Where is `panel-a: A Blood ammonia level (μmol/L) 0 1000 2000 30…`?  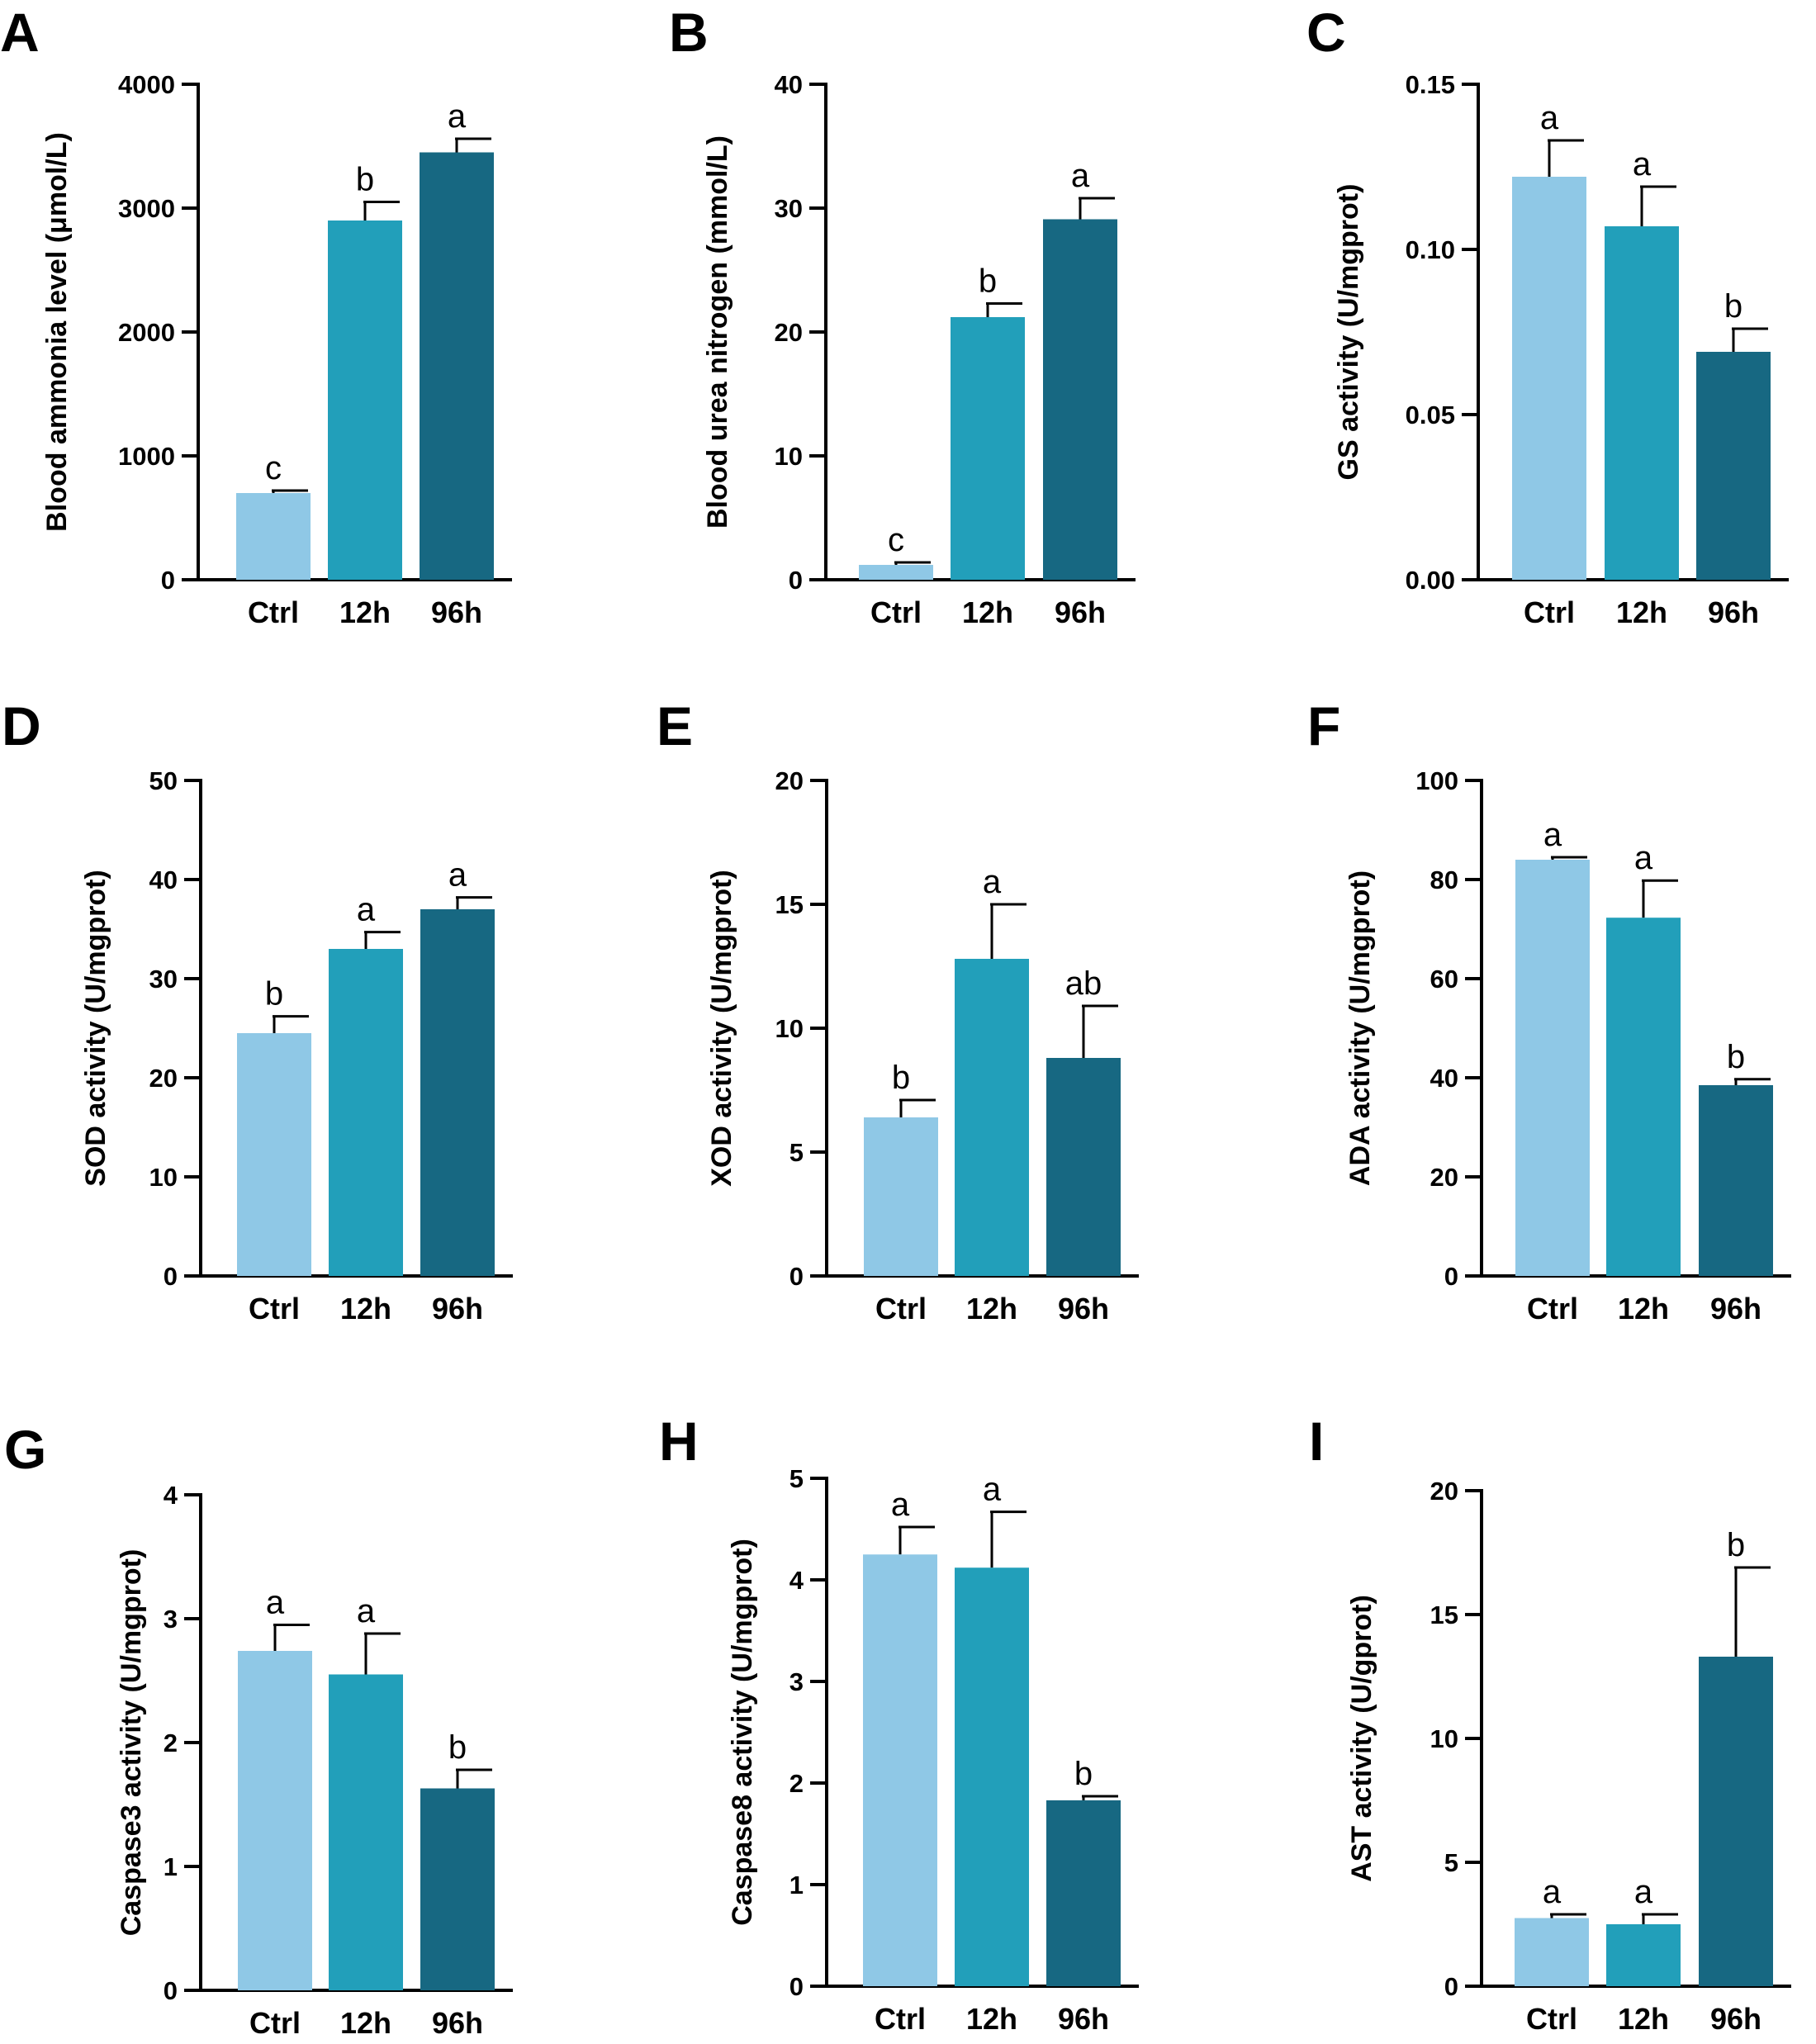
panel-a: A Blood ammonia level (μmol/L) 0 1000 2000 30… is located at coordinates (256, 315).